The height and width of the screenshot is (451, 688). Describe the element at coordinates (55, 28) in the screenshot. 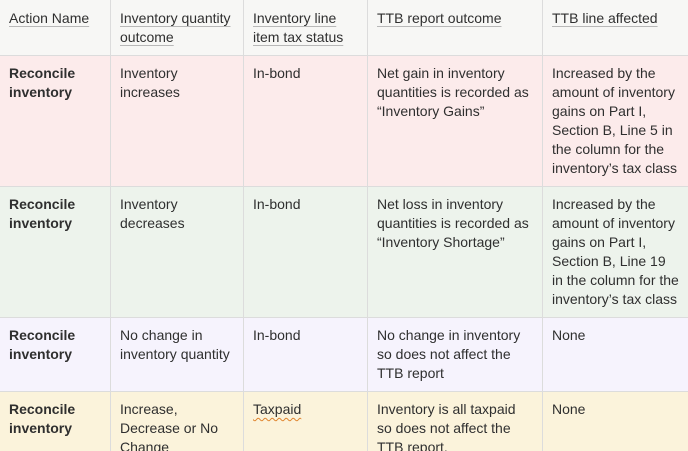

I see `header-action-name: Action Name` at that location.